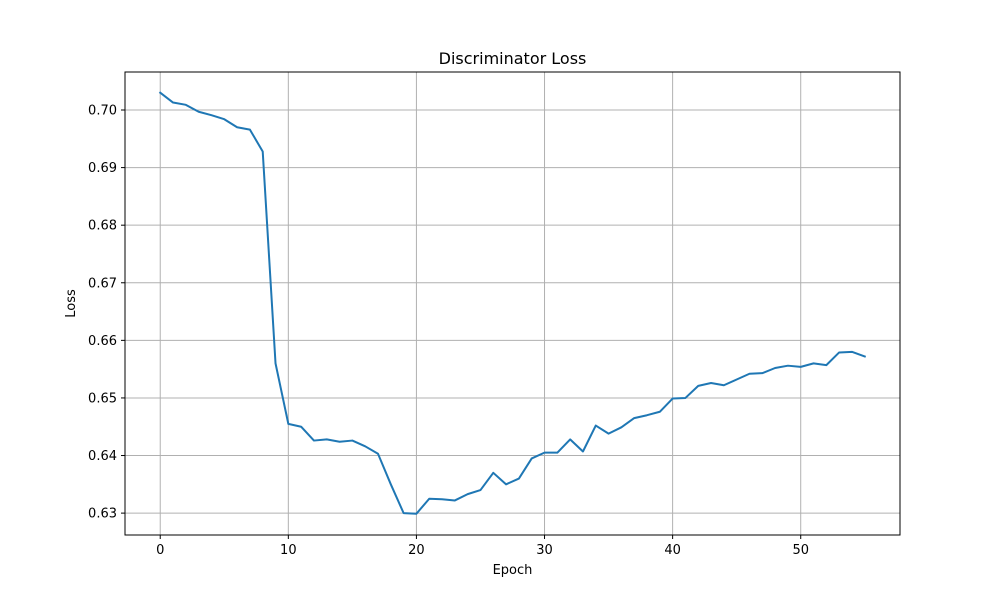  I want to click on y-tick-label: 0.69, so click(102, 168).